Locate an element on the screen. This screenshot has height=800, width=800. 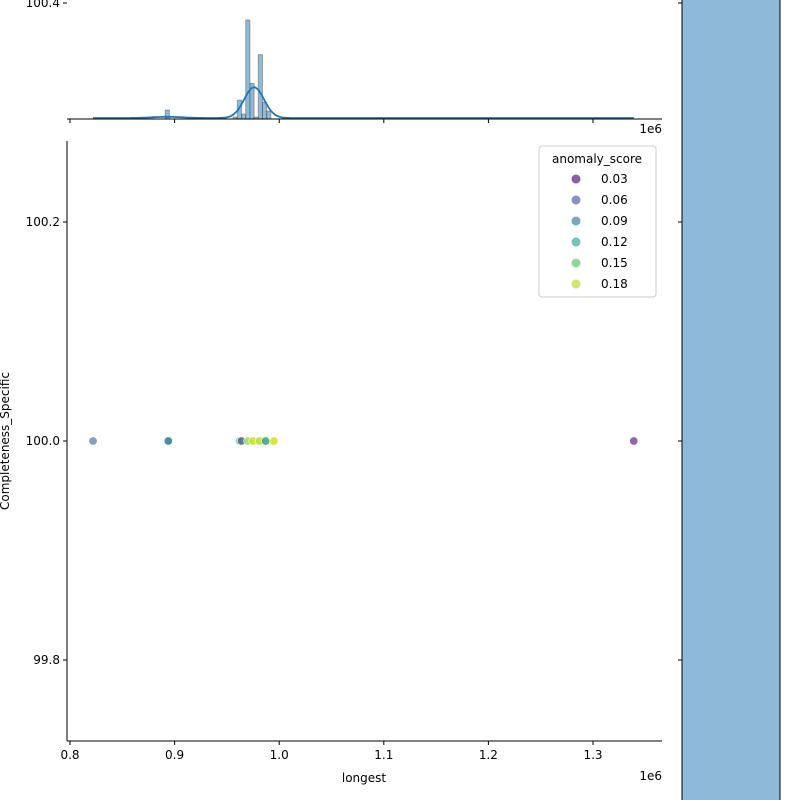
y-tick-label: 99.8 is located at coordinates (46, 660).